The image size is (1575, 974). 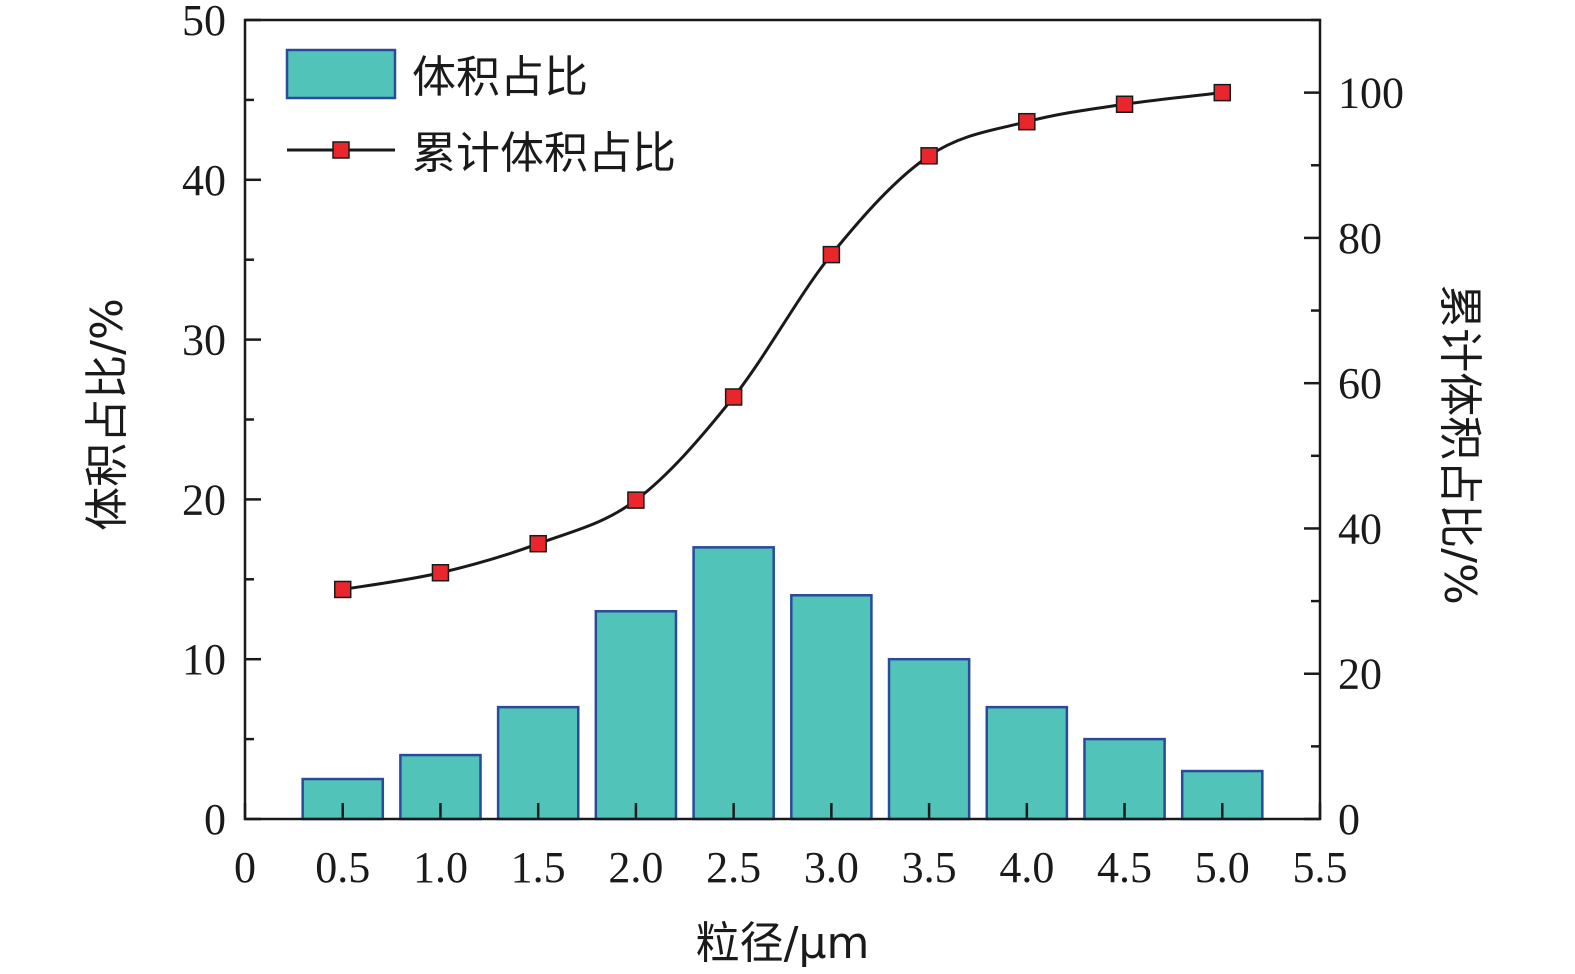 What do you see at coordinates (929, 867) in the screenshot?
I see `x-tick-label: 3.5` at bounding box center [929, 867].